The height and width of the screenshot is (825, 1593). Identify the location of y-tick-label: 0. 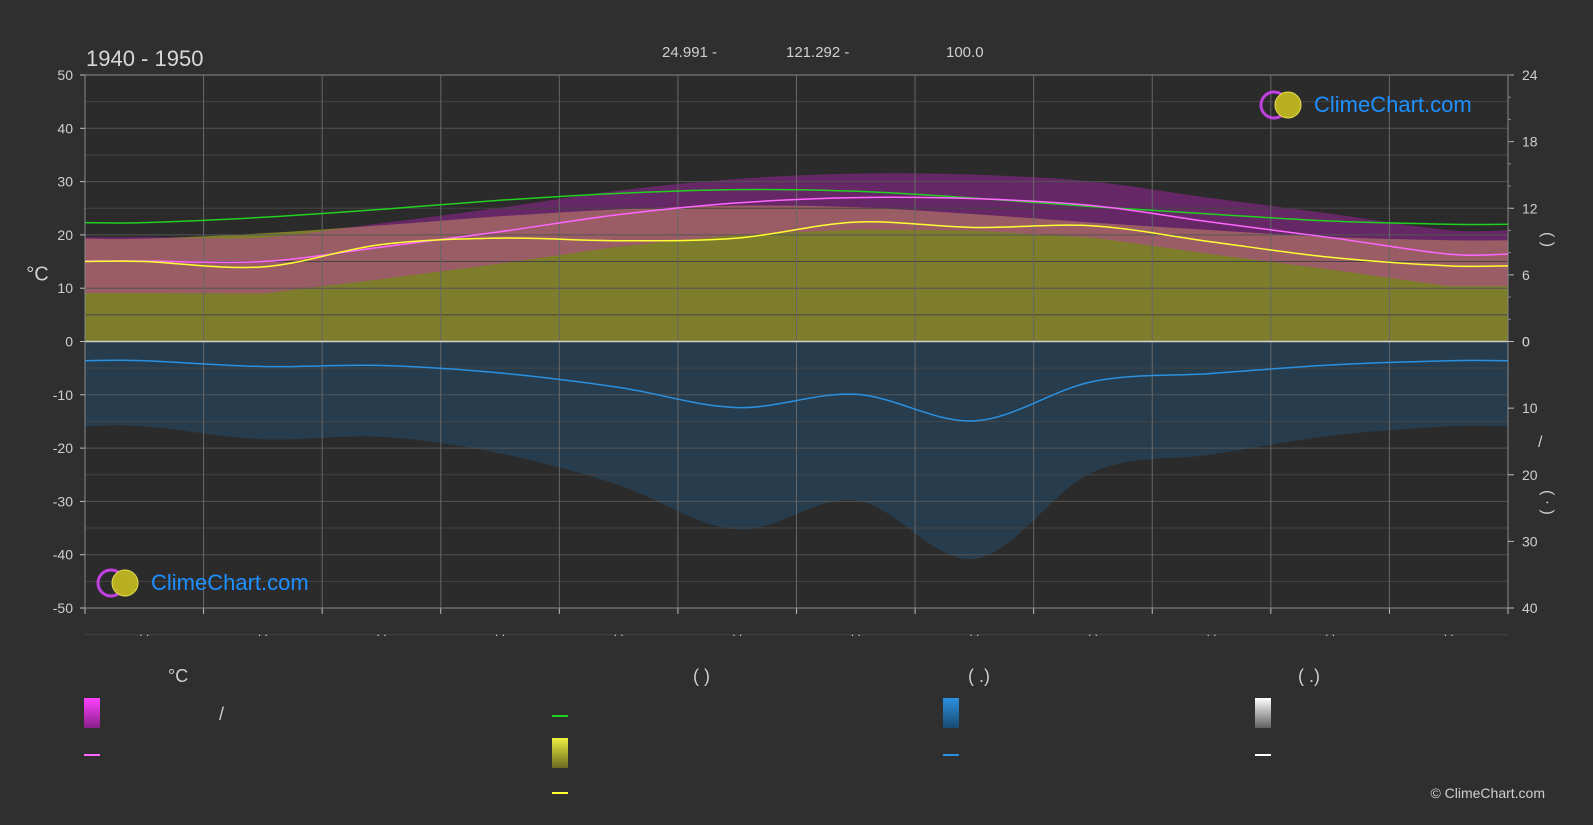
(69, 342).